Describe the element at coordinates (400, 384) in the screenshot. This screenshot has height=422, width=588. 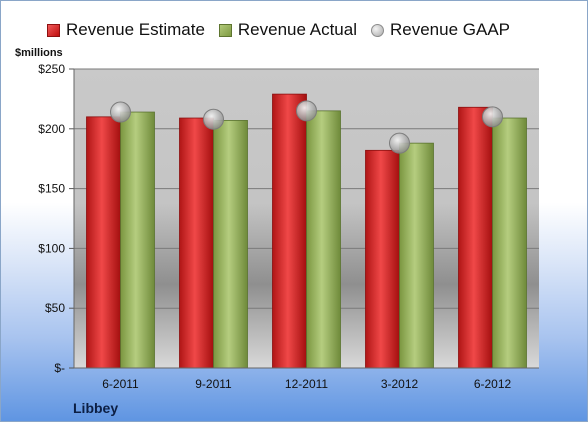
I see `x-tick-label: 3-2012` at that location.